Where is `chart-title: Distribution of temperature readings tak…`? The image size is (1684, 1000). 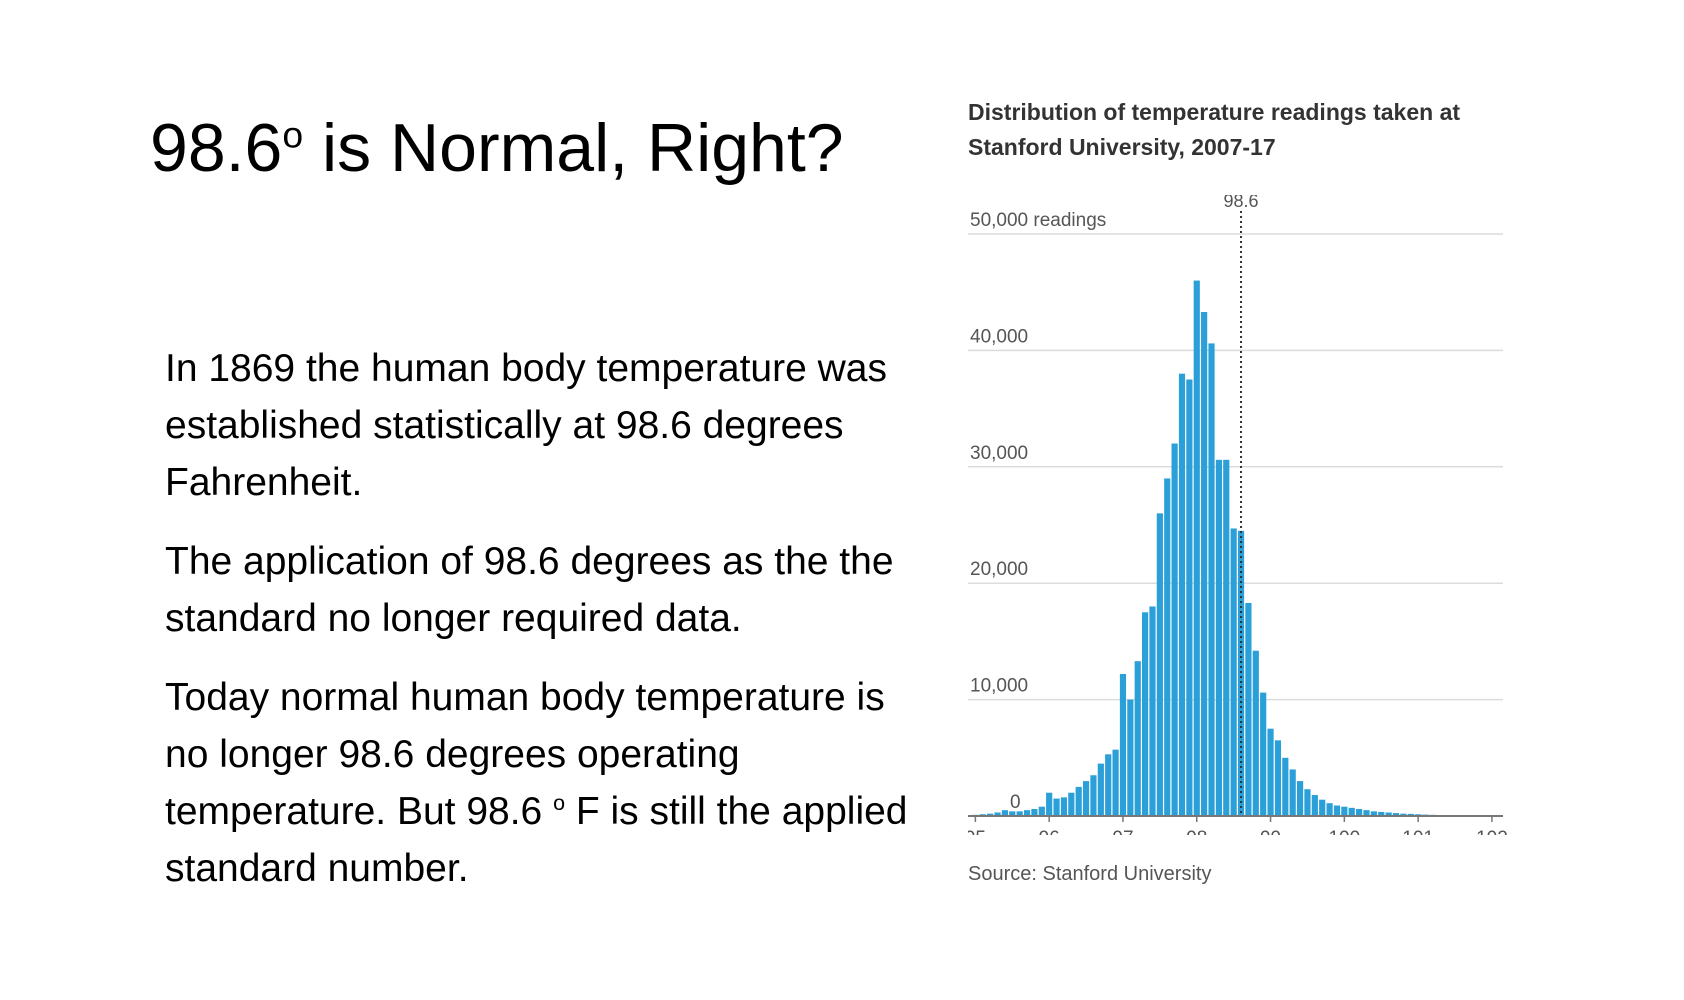
chart-title: Distribution of temperature readings tak… is located at coordinates (1214, 129).